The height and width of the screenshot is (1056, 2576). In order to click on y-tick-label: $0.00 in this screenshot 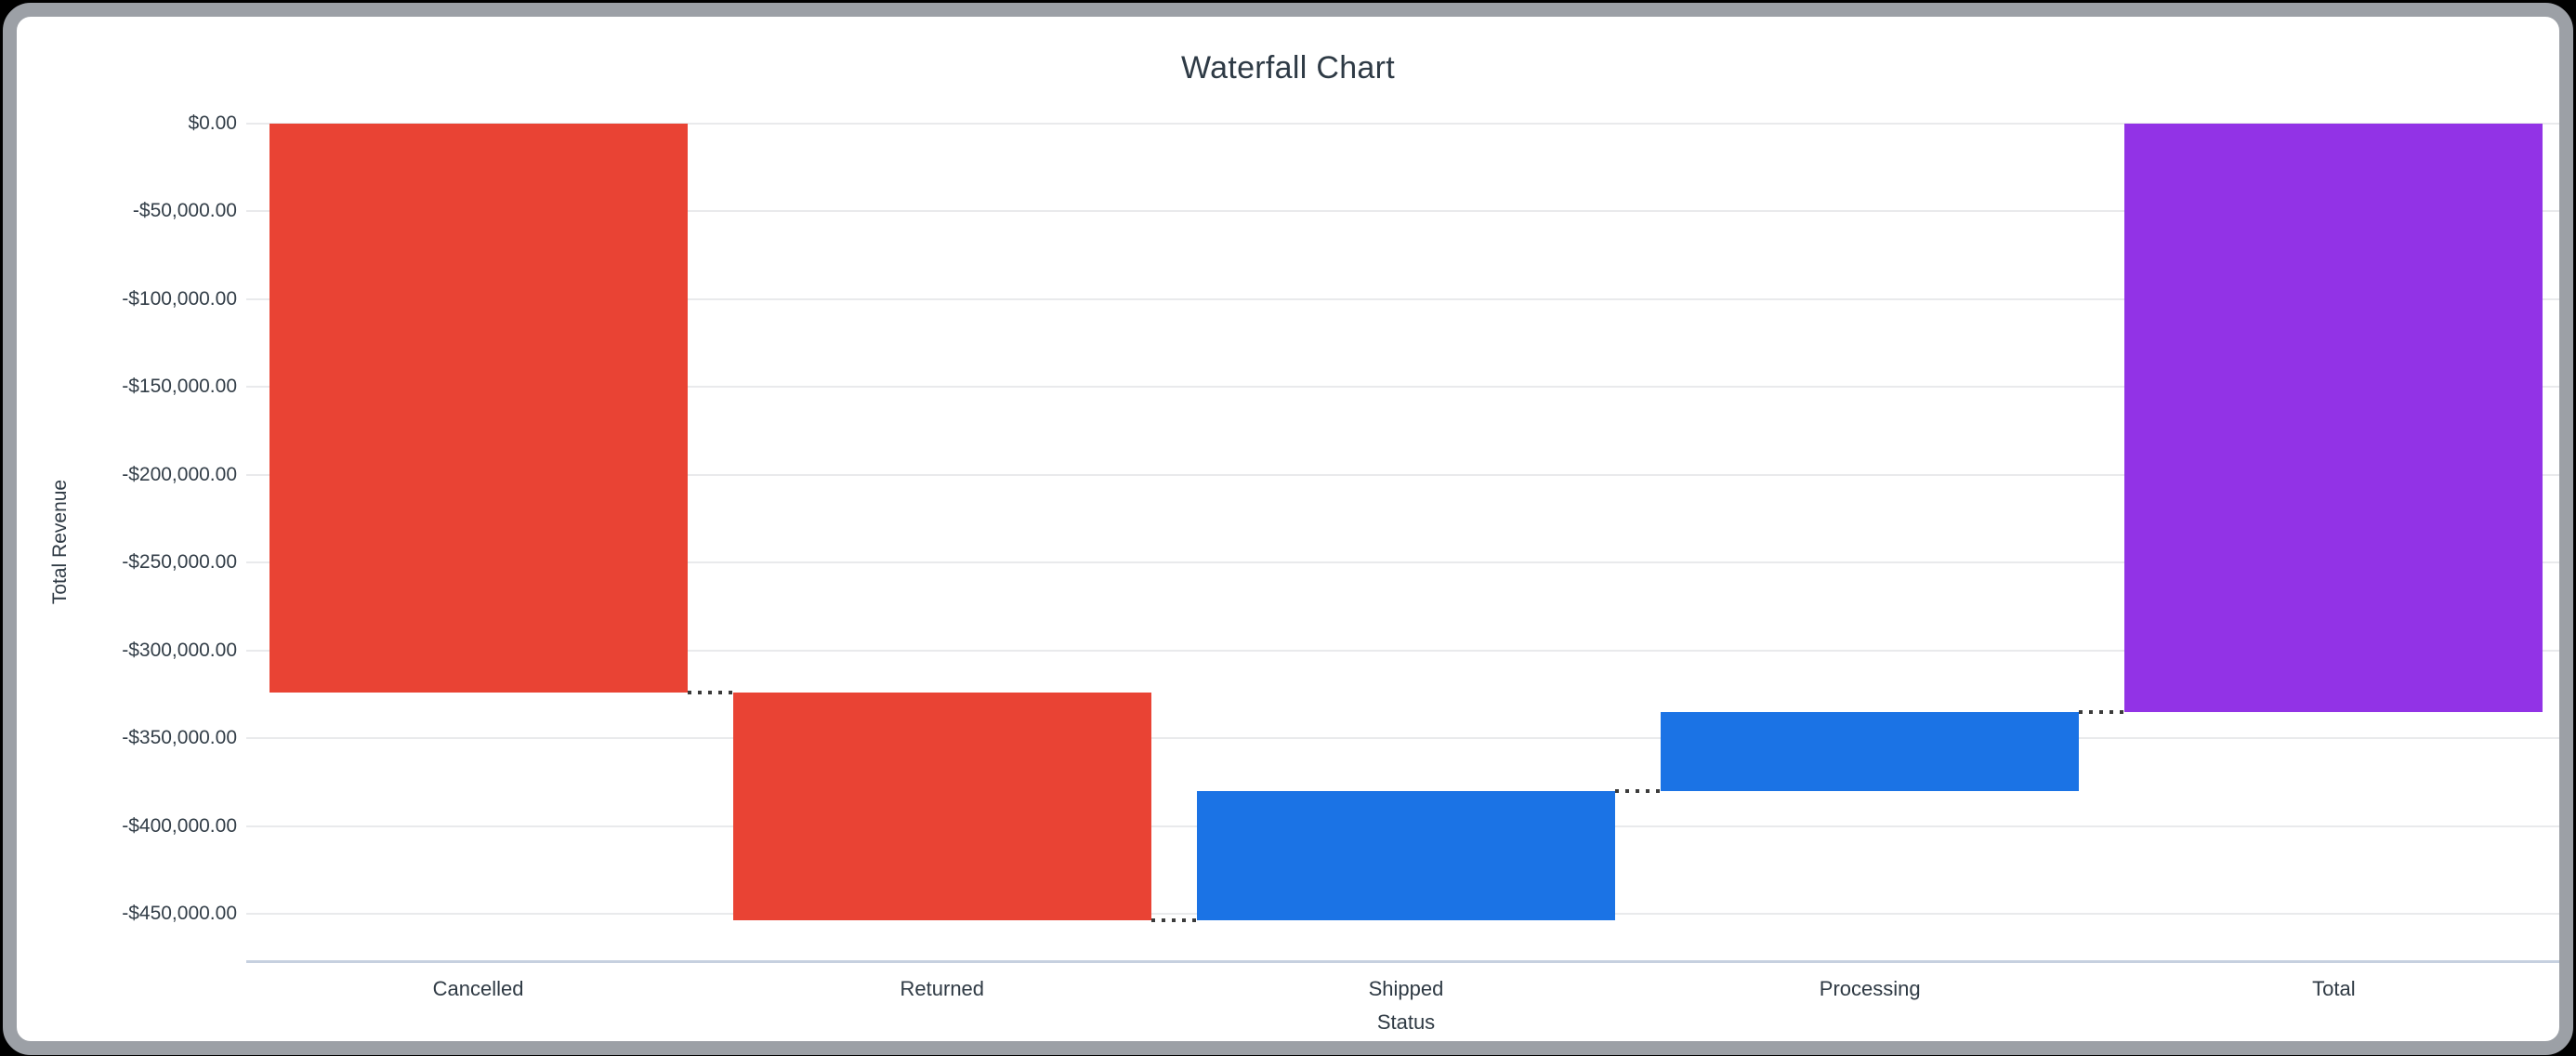, I will do `click(212, 123)`.